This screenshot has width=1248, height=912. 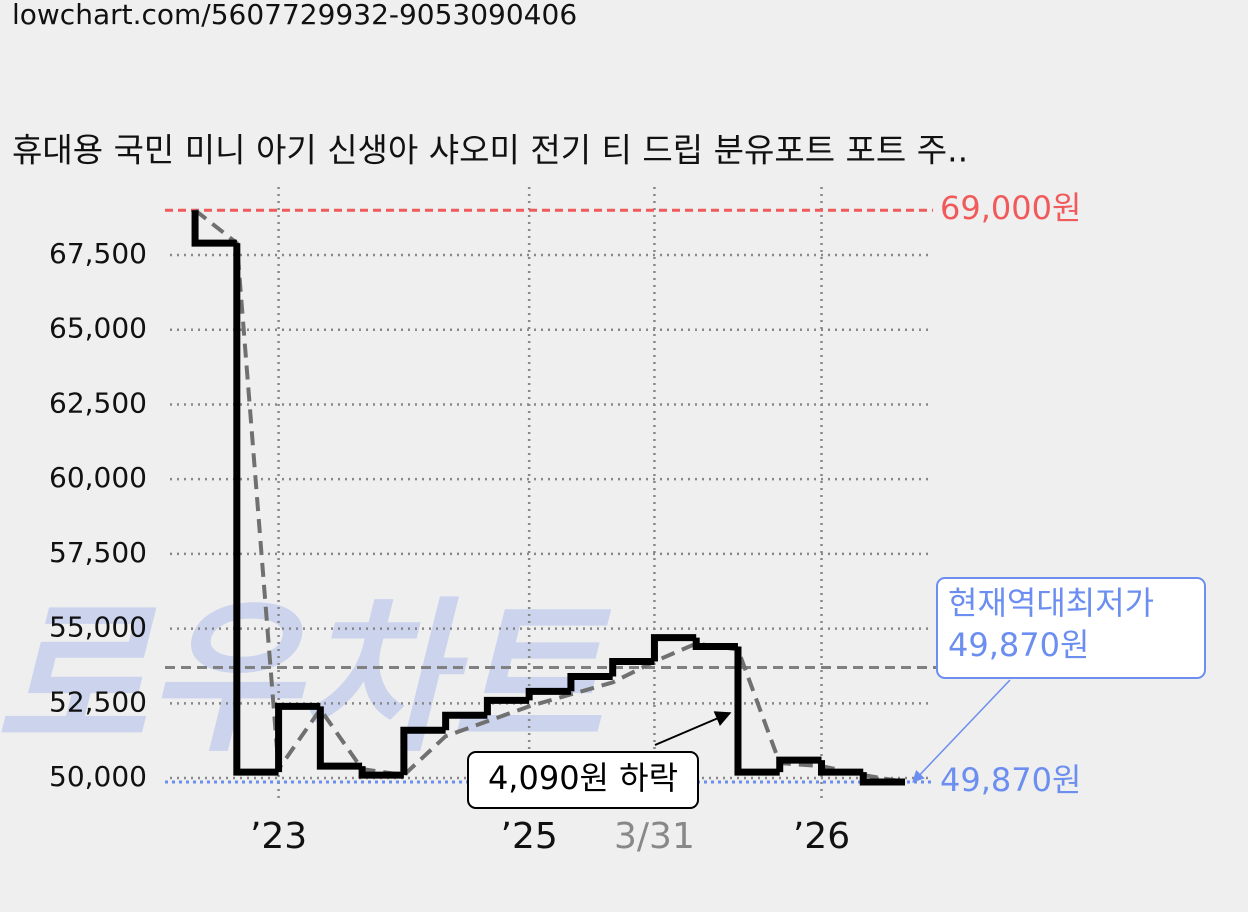 What do you see at coordinates (490, 150) in the screenshot?
I see `chart-title: 휴대용 국민 미니 아기 신생아 샤오미 전기 티 드립 분유포트 포트 주..` at bounding box center [490, 150].